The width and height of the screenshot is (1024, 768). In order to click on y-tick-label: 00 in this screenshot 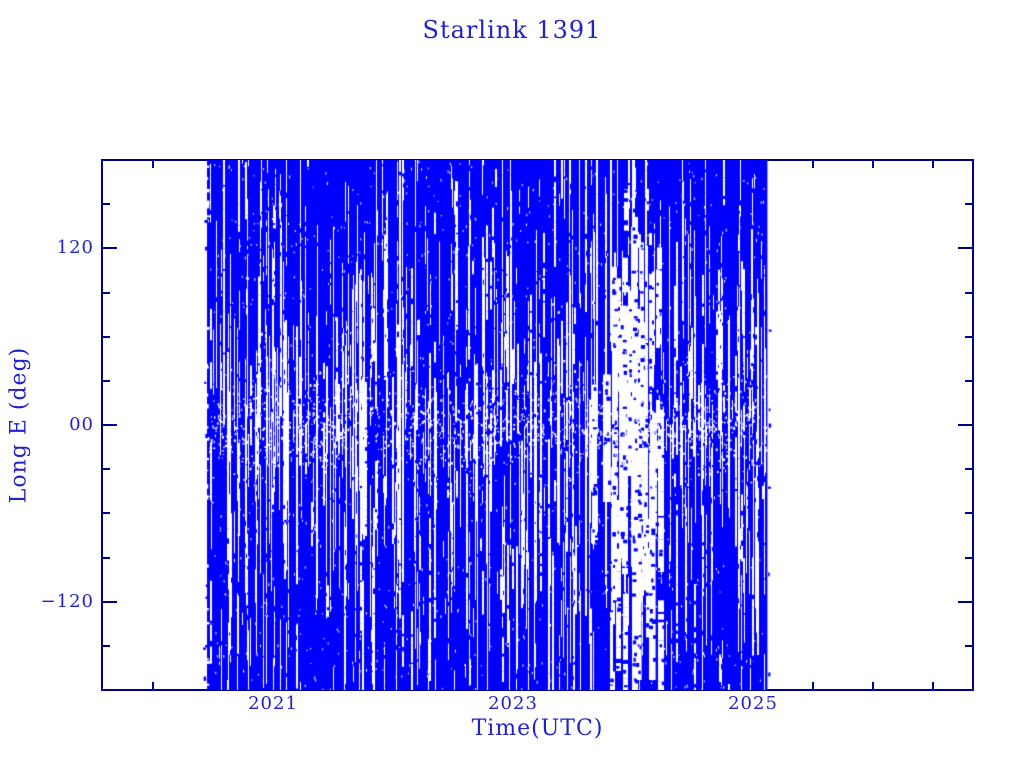, I will do `click(81, 424)`.